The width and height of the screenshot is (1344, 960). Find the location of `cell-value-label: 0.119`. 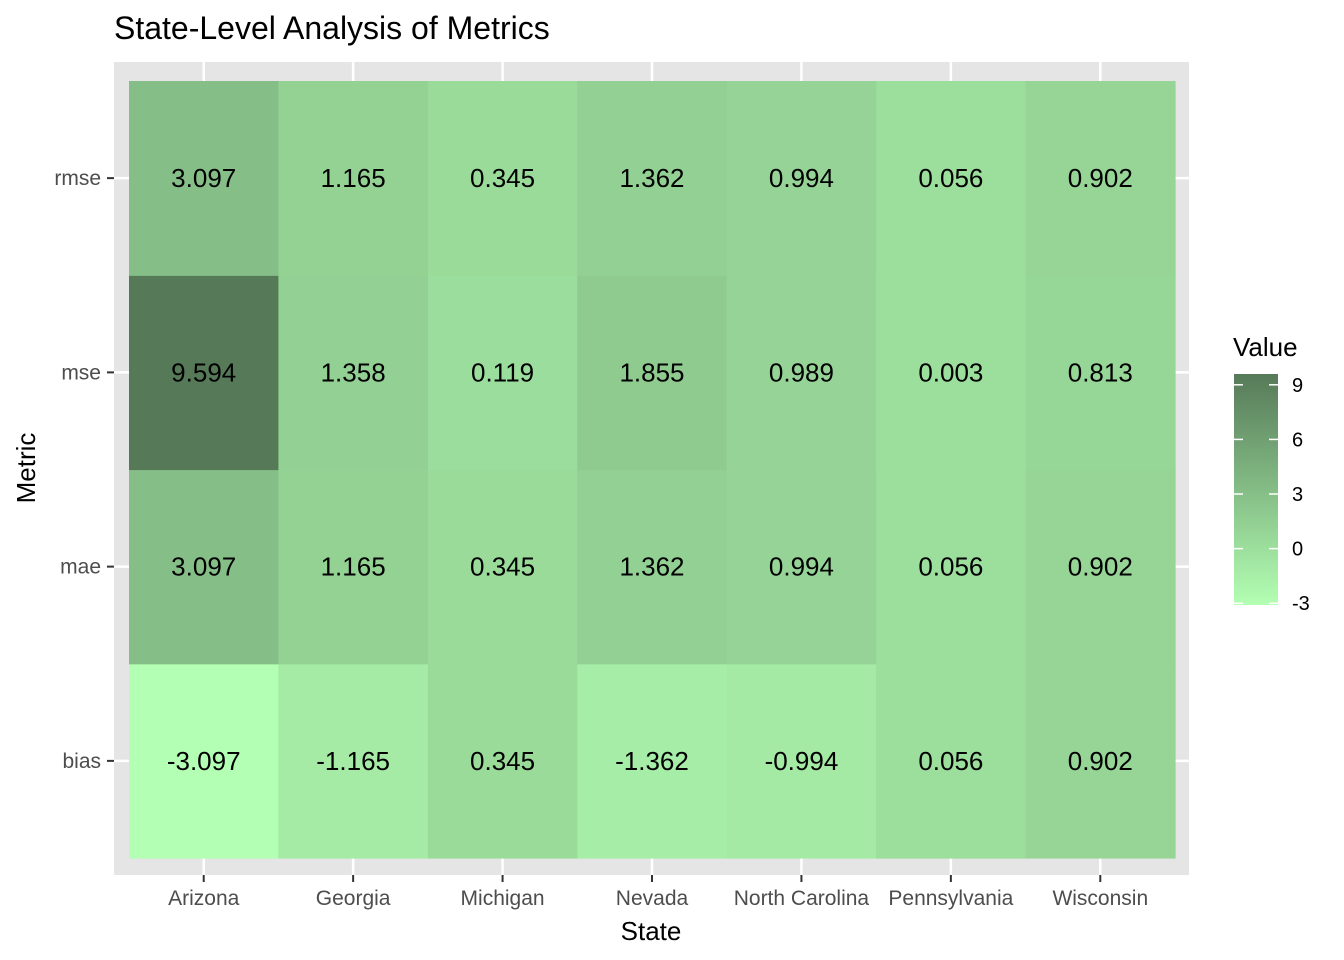

cell-value-label: 0.119 is located at coordinates (502, 372).